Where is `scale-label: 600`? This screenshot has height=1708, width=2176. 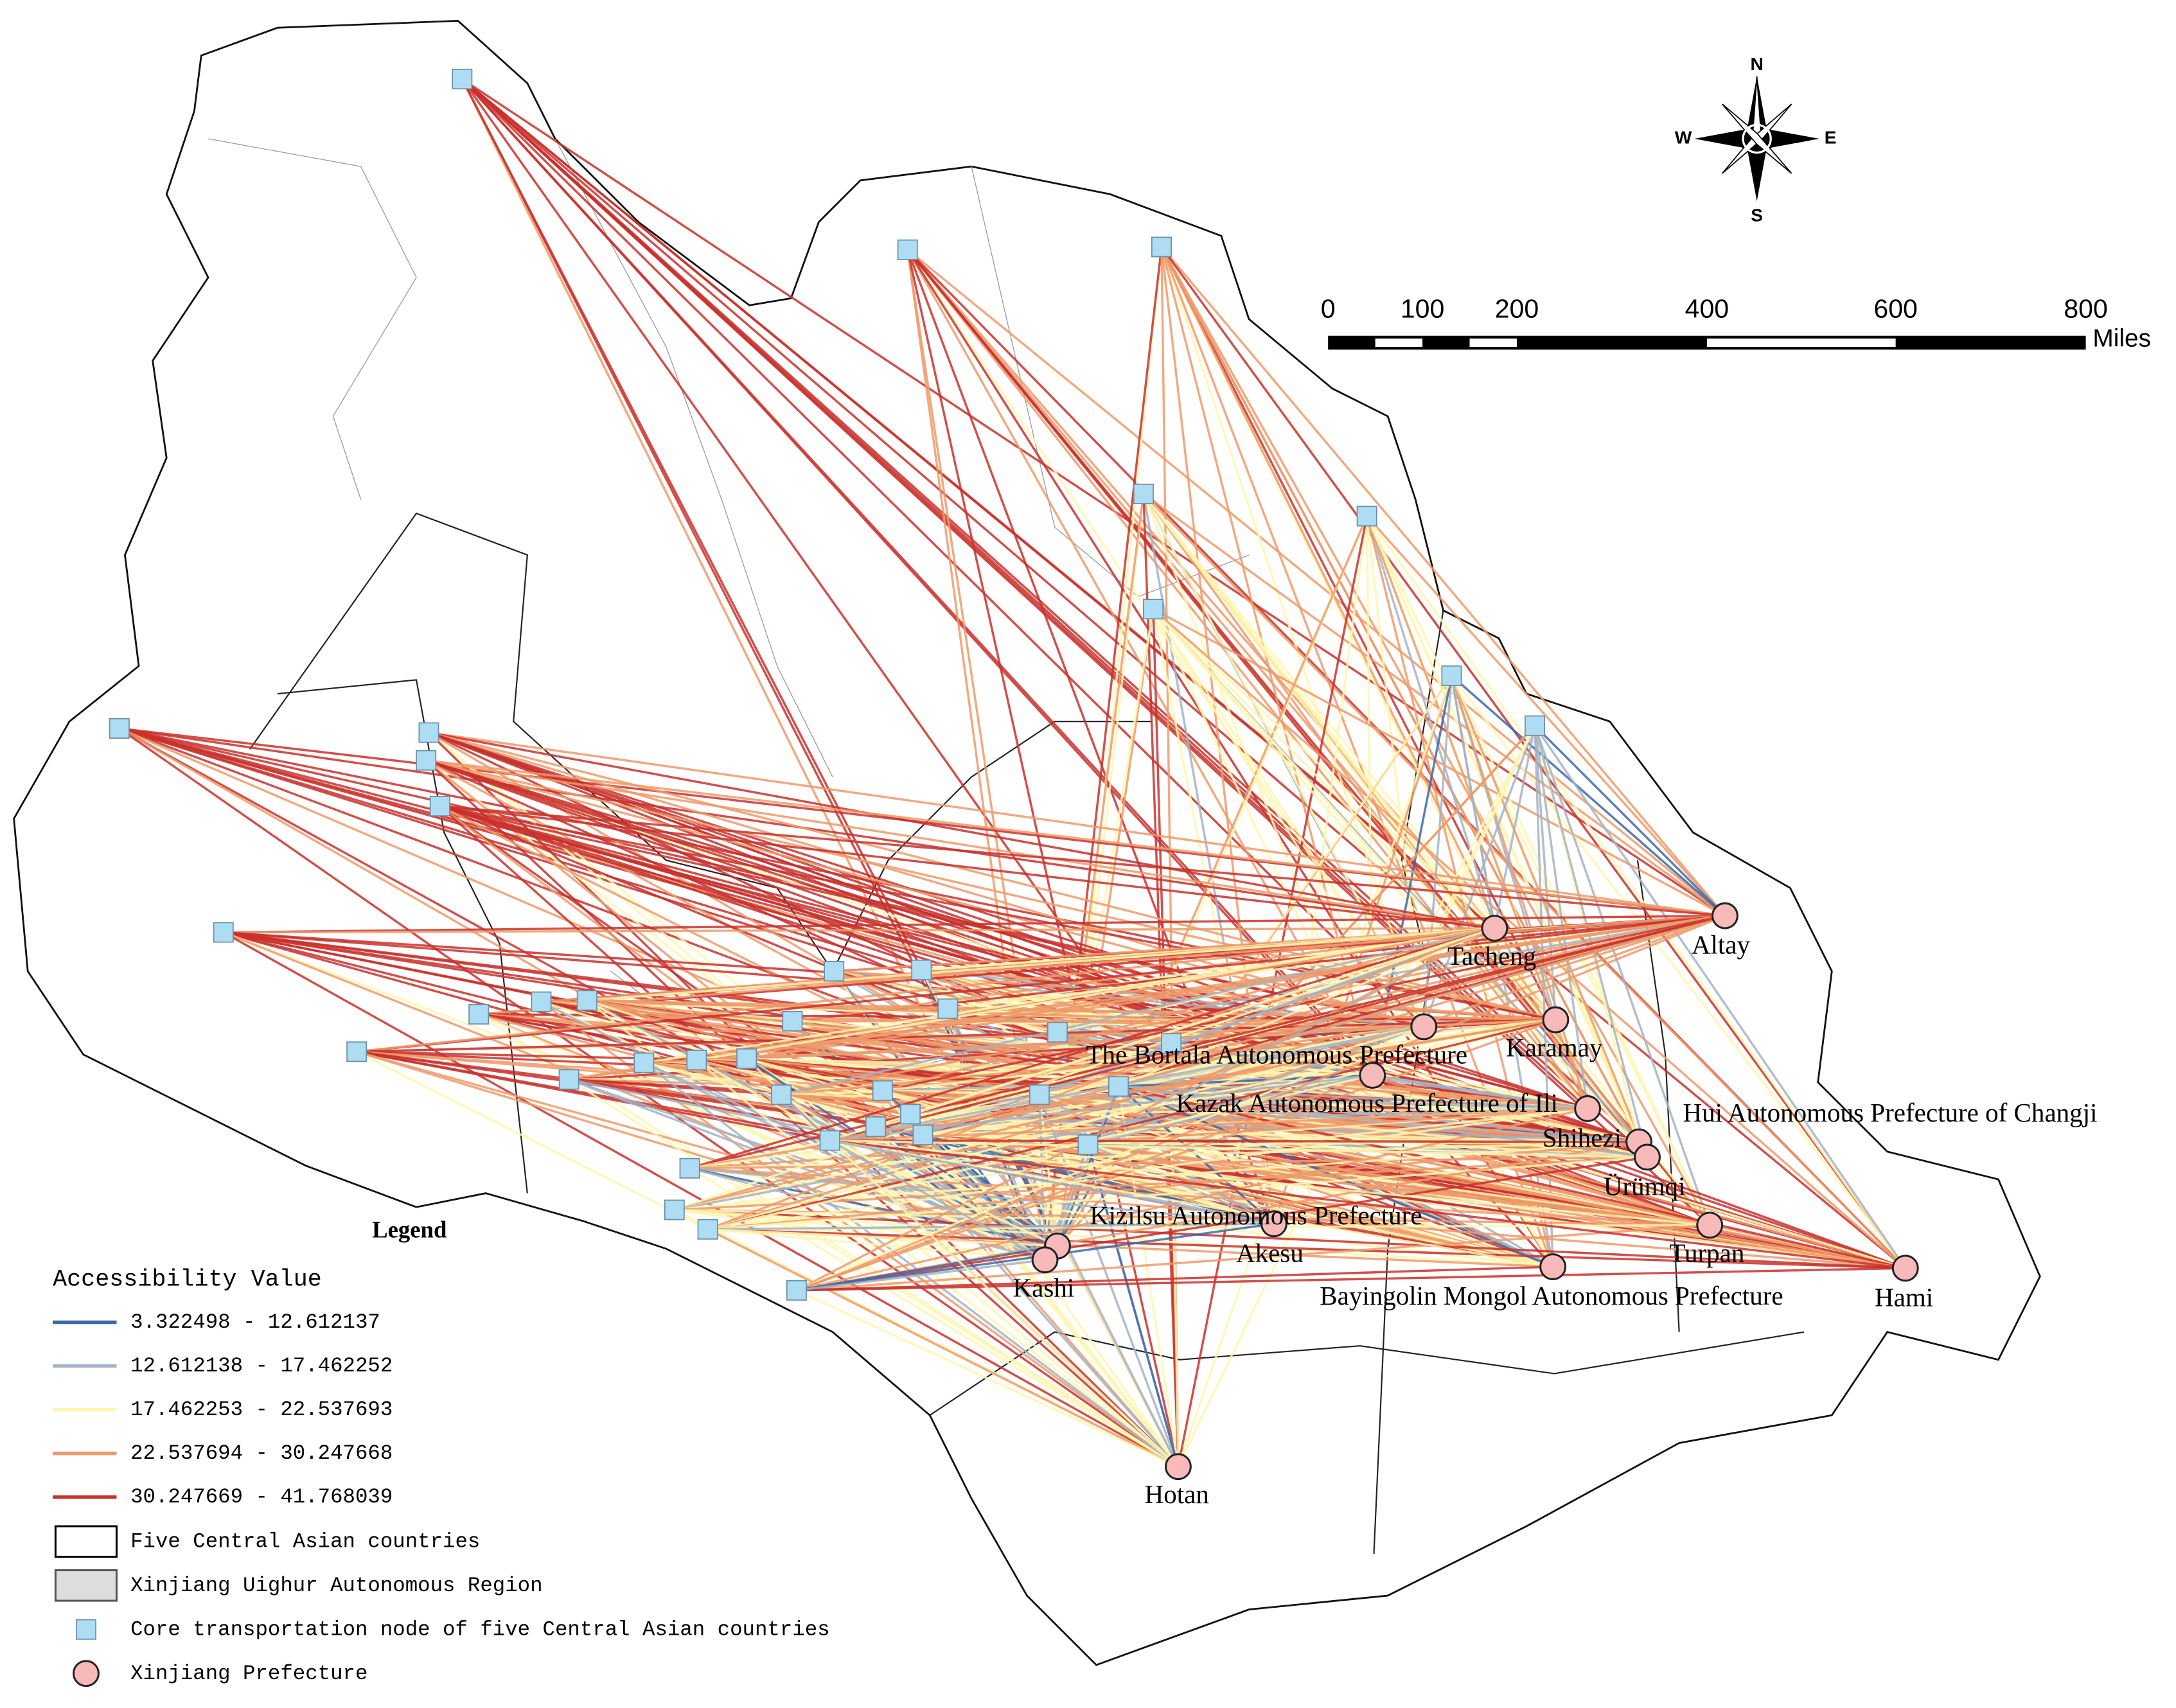 scale-label: 600 is located at coordinates (1895, 309).